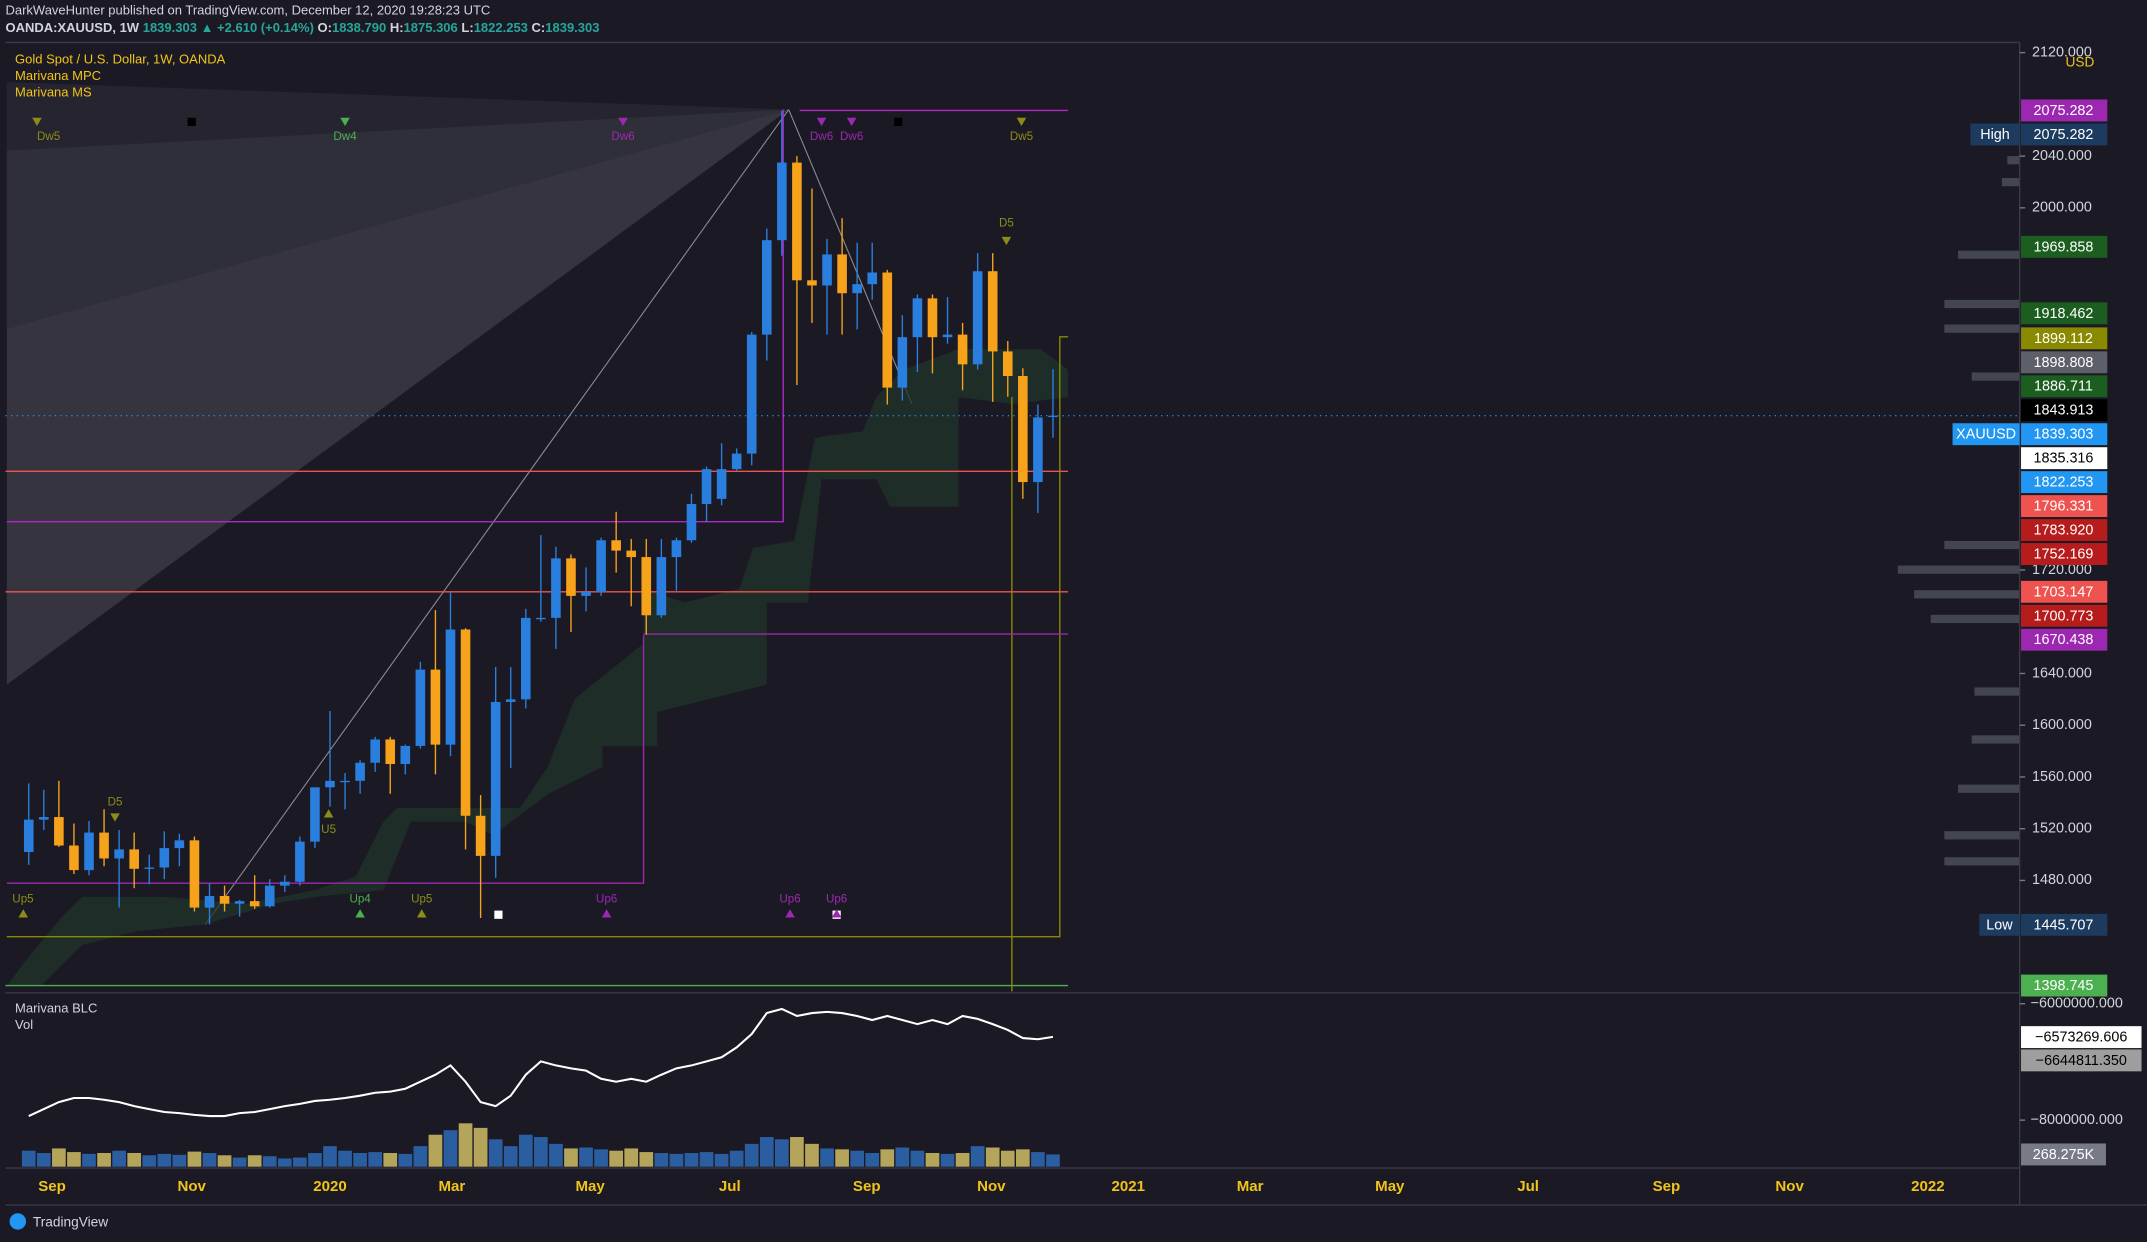  What do you see at coordinates (2064, 507) in the screenshot?
I see `price-tag-label: 1796.331` at bounding box center [2064, 507].